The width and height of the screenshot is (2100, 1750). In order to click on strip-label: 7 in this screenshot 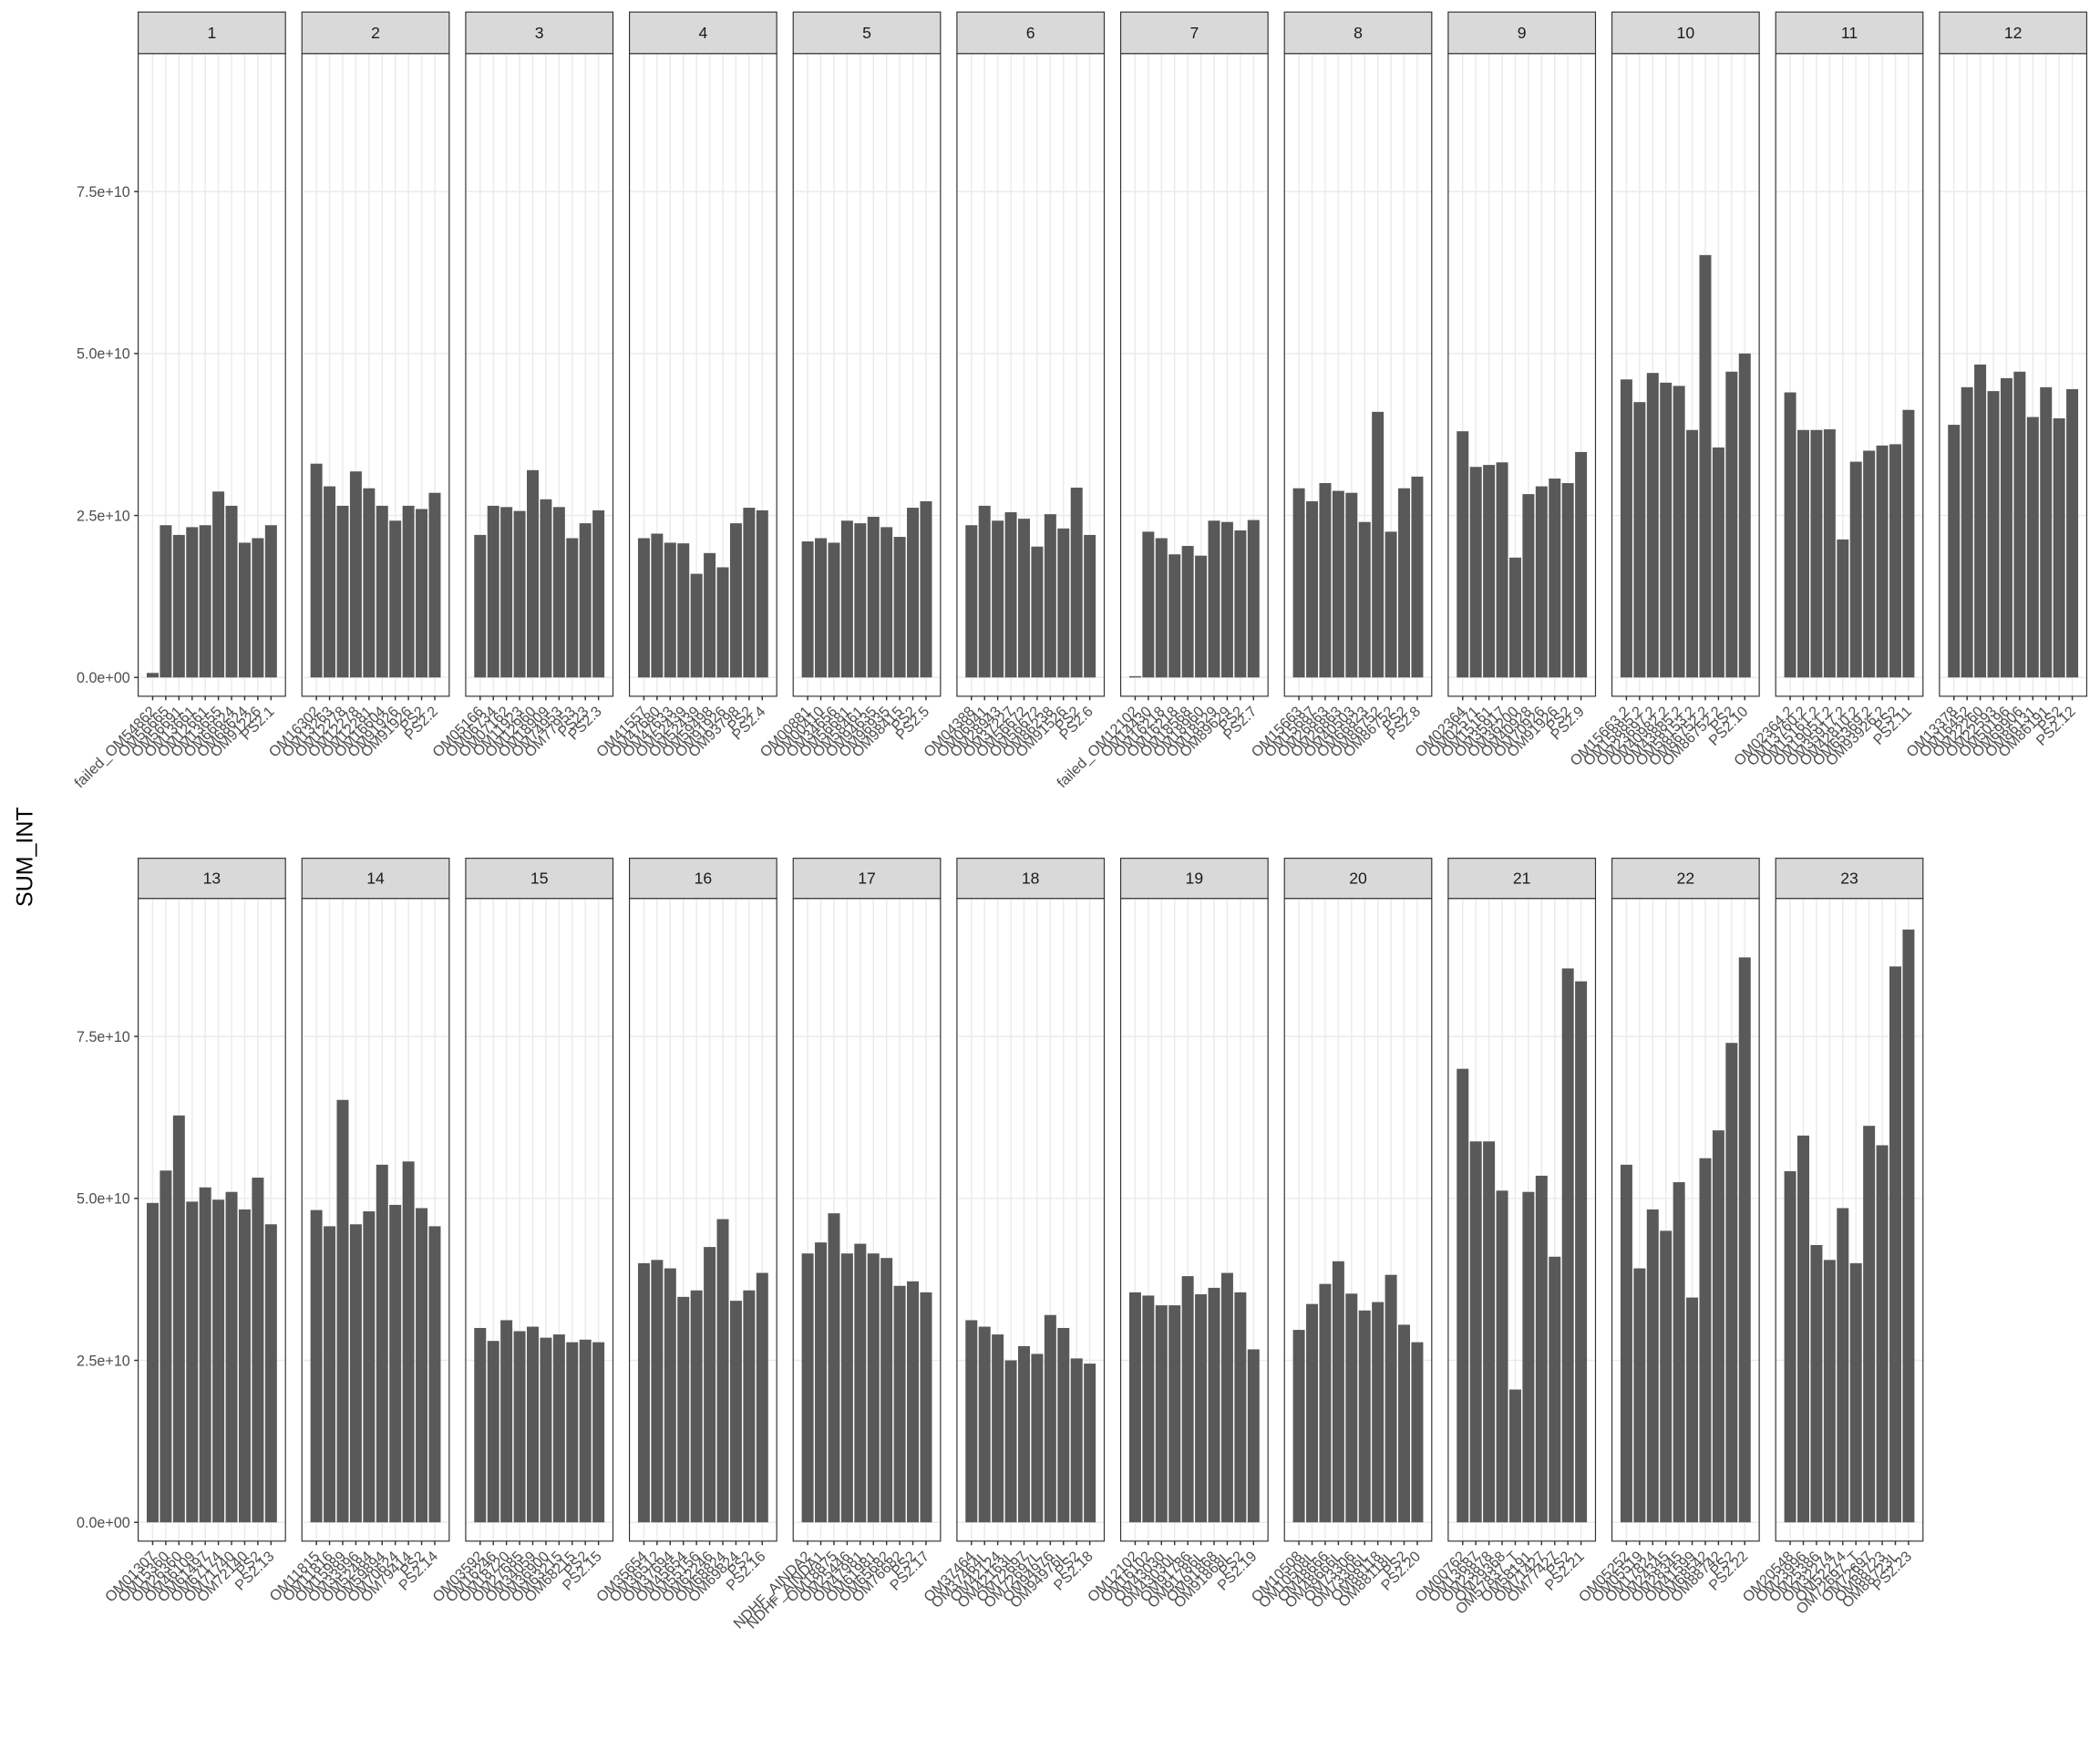, I will do `click(1194, 33)`.